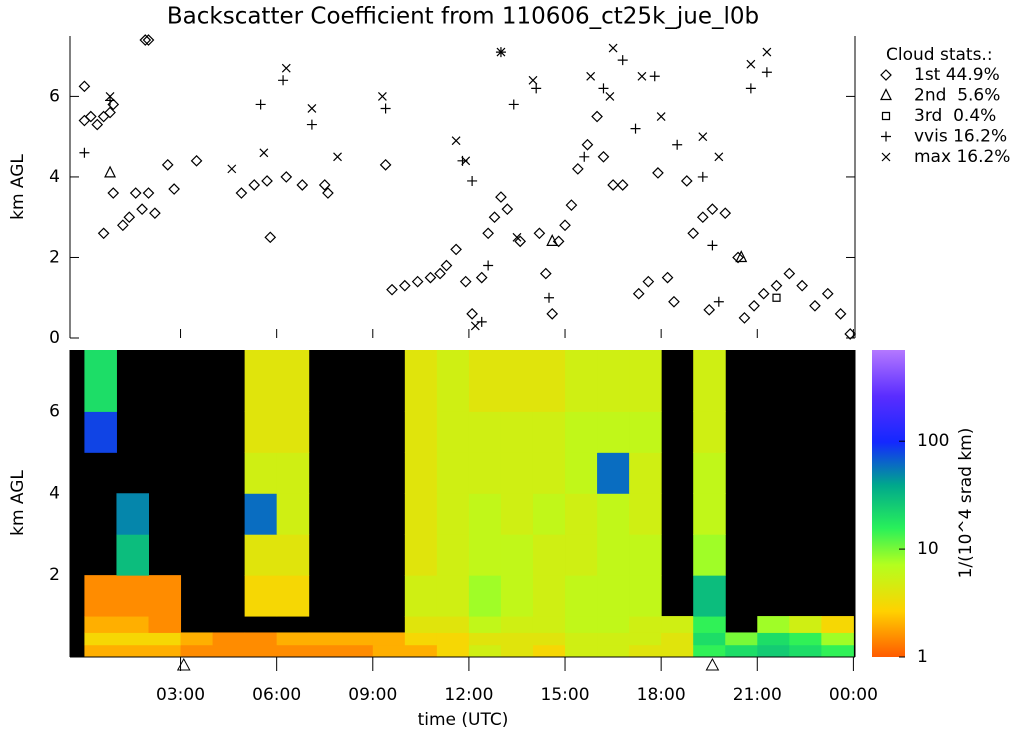 The width and height of the screenshot is (1022, 730). I want to click on y-axis-label: km AGL, so click(18, 503).